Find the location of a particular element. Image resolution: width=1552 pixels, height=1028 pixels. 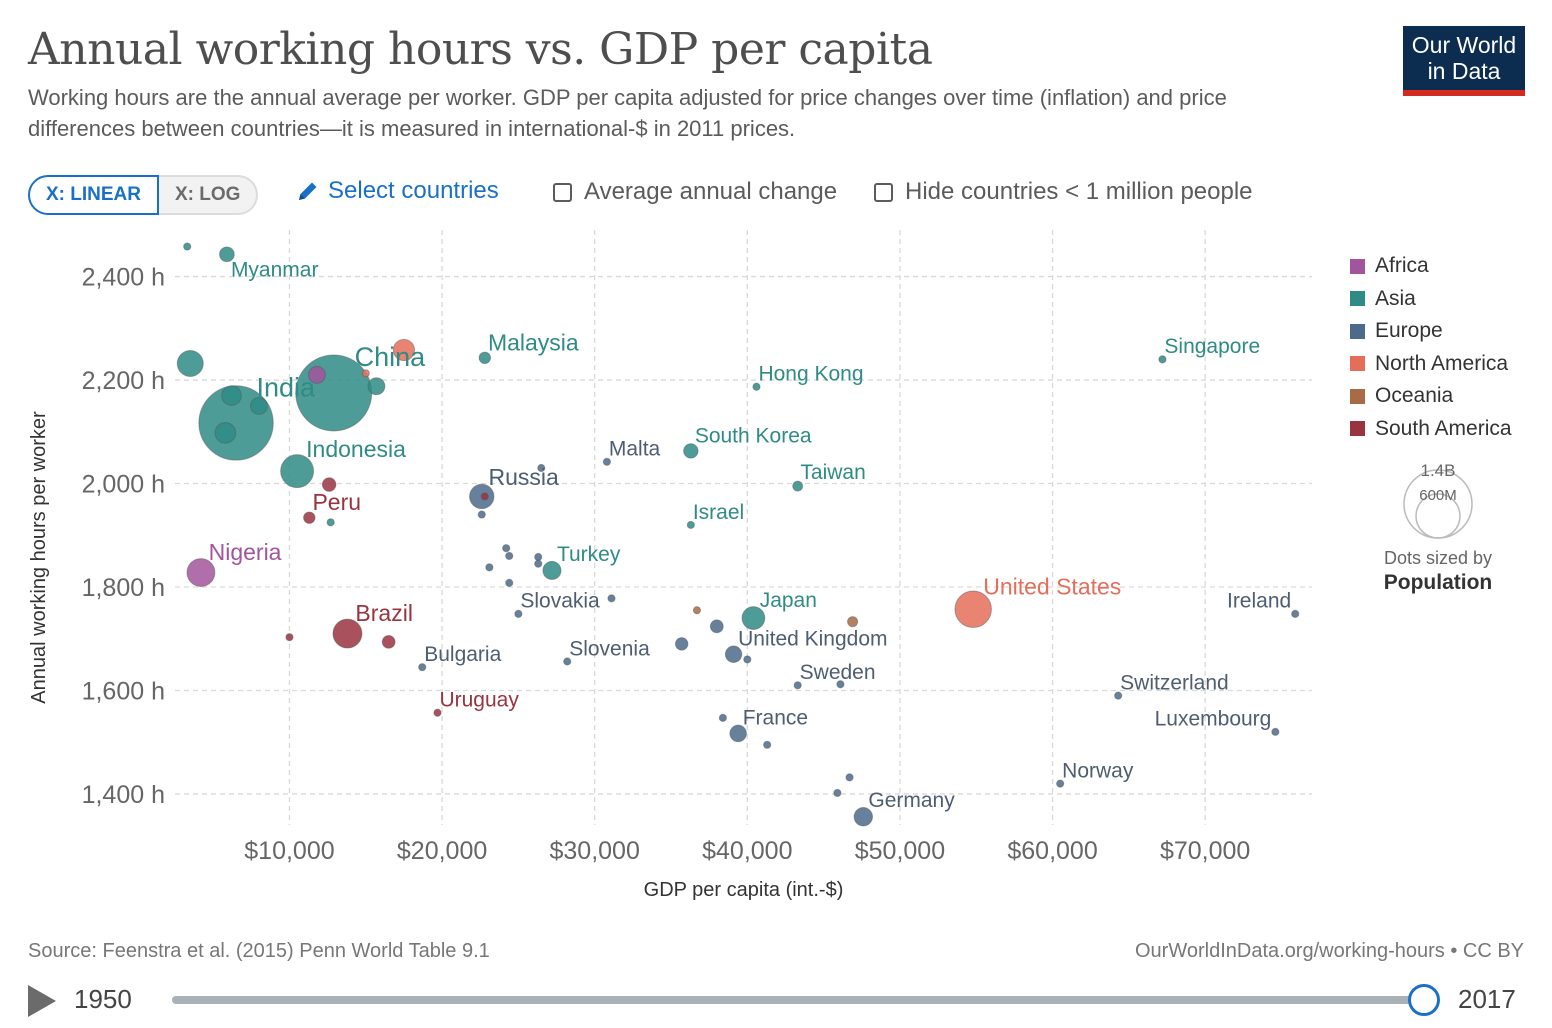

y-tick-label: 1,400 h is located at coordinates (123, 795).